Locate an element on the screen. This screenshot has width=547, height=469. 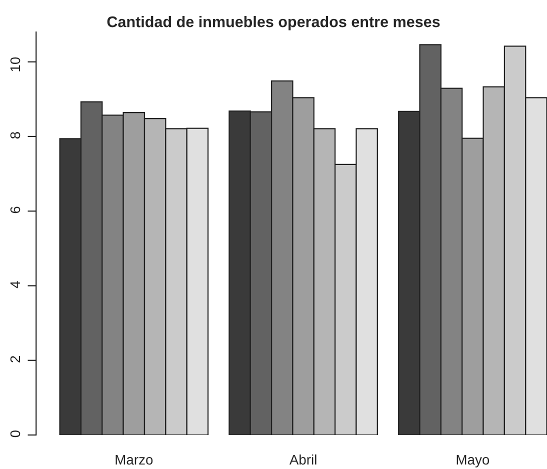
y-tick-label: 2 is located at coordinates (15, 359).